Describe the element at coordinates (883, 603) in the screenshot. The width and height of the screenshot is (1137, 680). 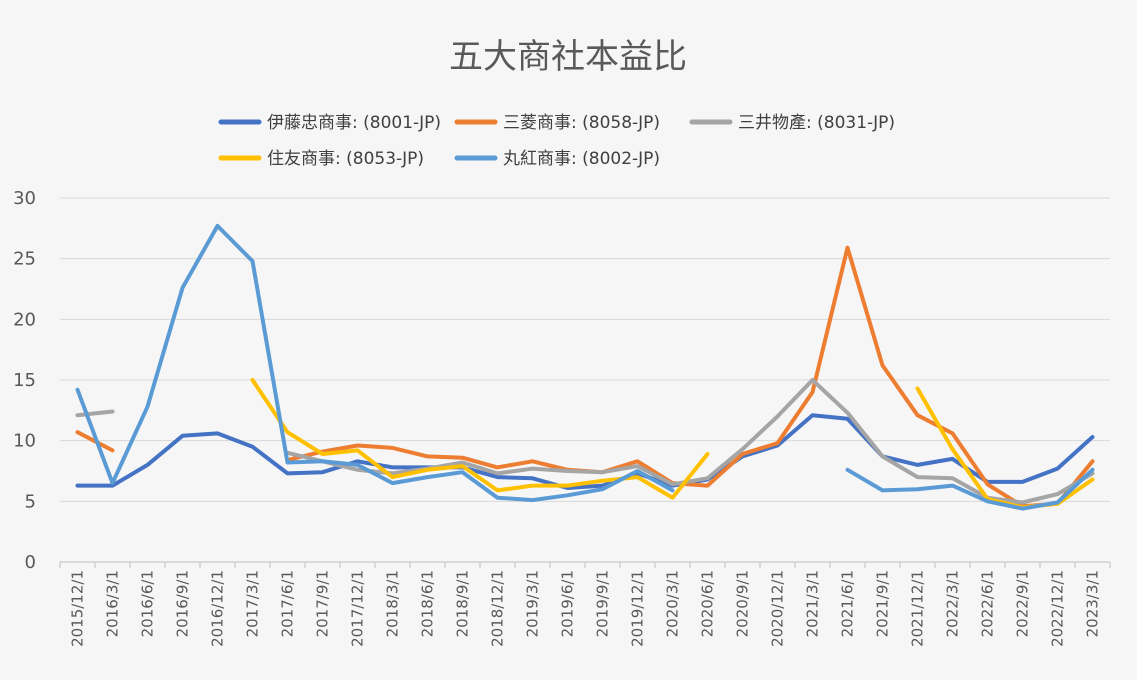
I see `x-tick-label: 2021/9/1` at that location.